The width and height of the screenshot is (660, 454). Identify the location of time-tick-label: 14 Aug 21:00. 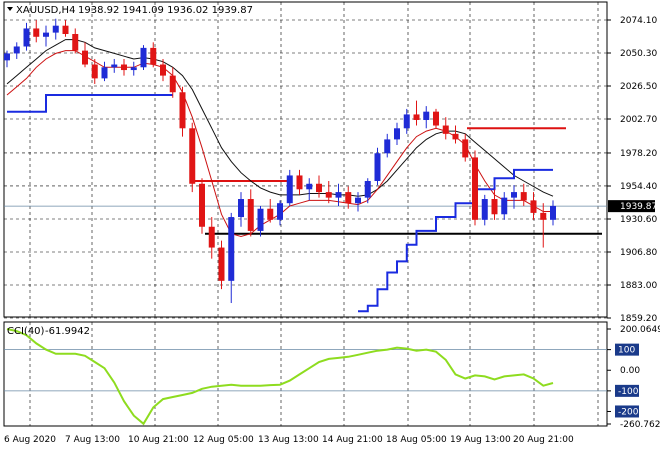
(352, 440).